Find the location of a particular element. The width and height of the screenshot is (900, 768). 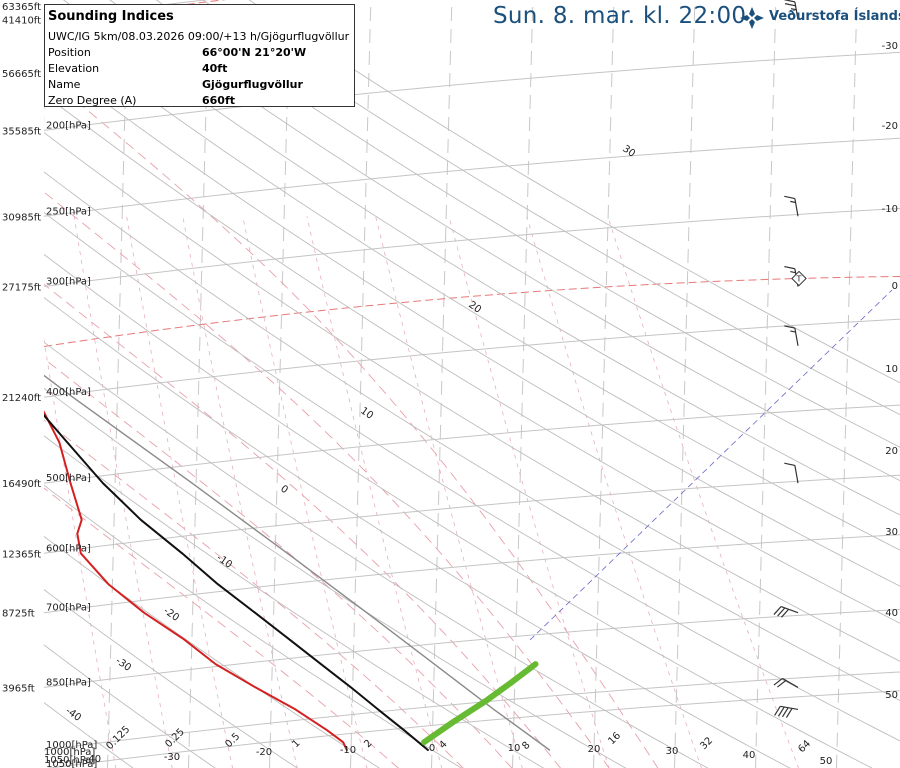

height-label: 3965ft is located at coordinates (18, 688).